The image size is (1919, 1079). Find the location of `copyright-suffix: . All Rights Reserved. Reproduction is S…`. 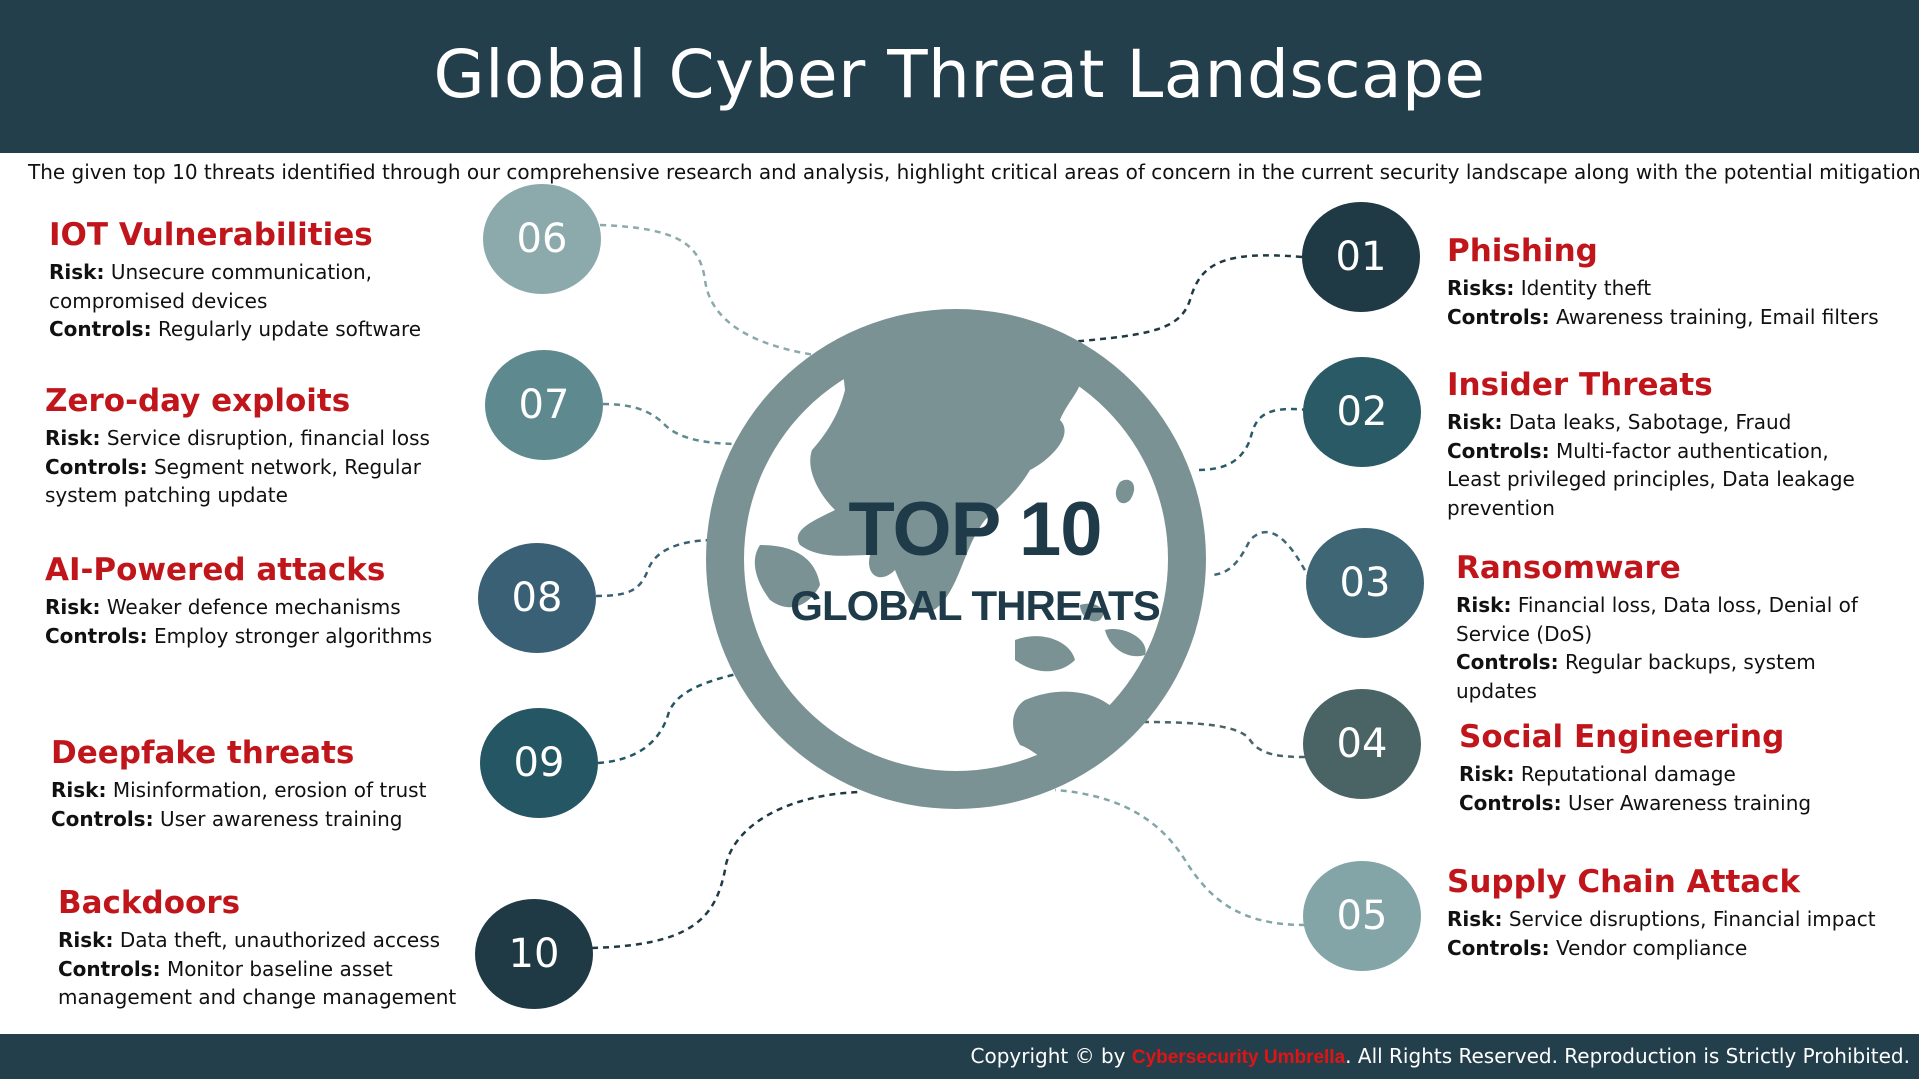

copyright-suffix: . All Rights Reserved. Reproduction is S… is located at coordinates (1627, 1056).